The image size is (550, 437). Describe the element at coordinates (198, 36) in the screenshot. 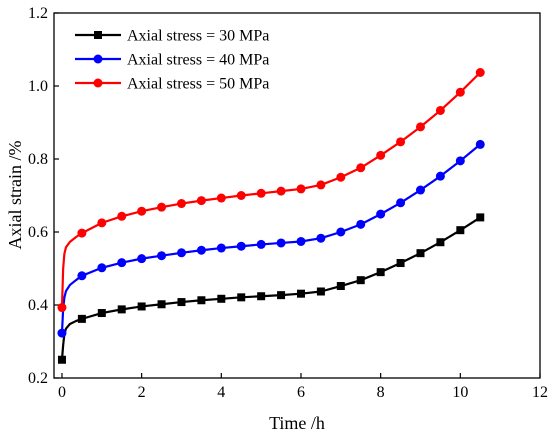

I see `legend-label: Axial stress = 30 MPa` at that location.